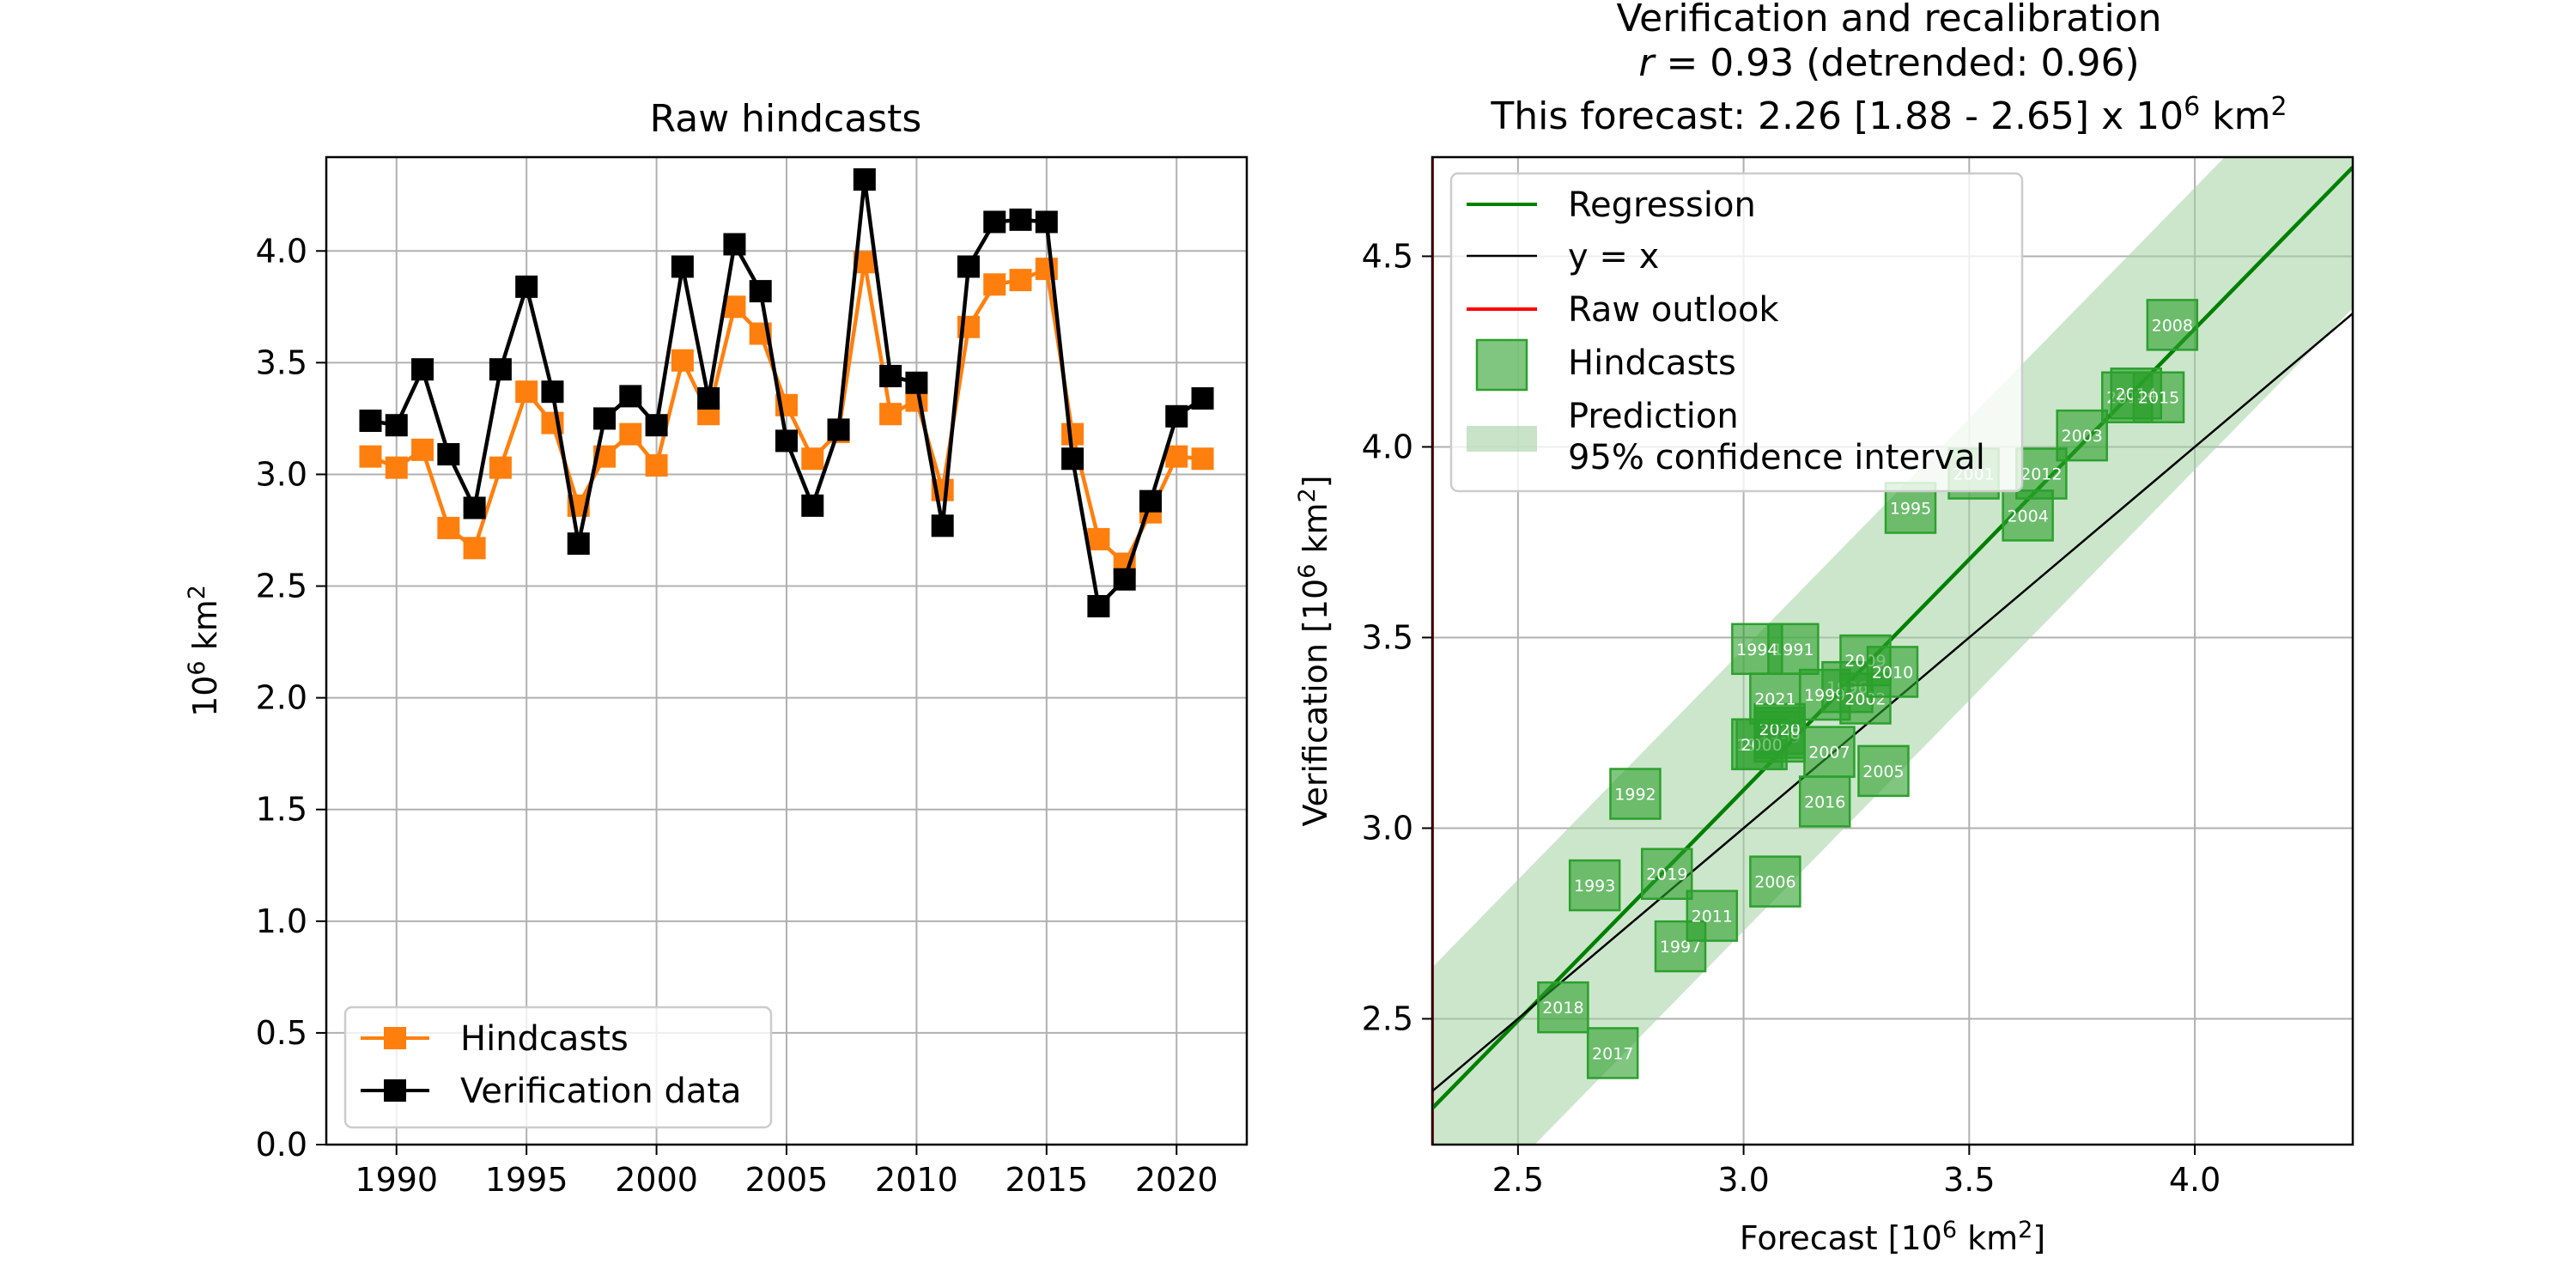 This screenshot has height=1288, width=2576. Describe the element at coordinates (1777, 457) in the screenshot. I see `legend-ci-label: 95% confidence interval` at that location.